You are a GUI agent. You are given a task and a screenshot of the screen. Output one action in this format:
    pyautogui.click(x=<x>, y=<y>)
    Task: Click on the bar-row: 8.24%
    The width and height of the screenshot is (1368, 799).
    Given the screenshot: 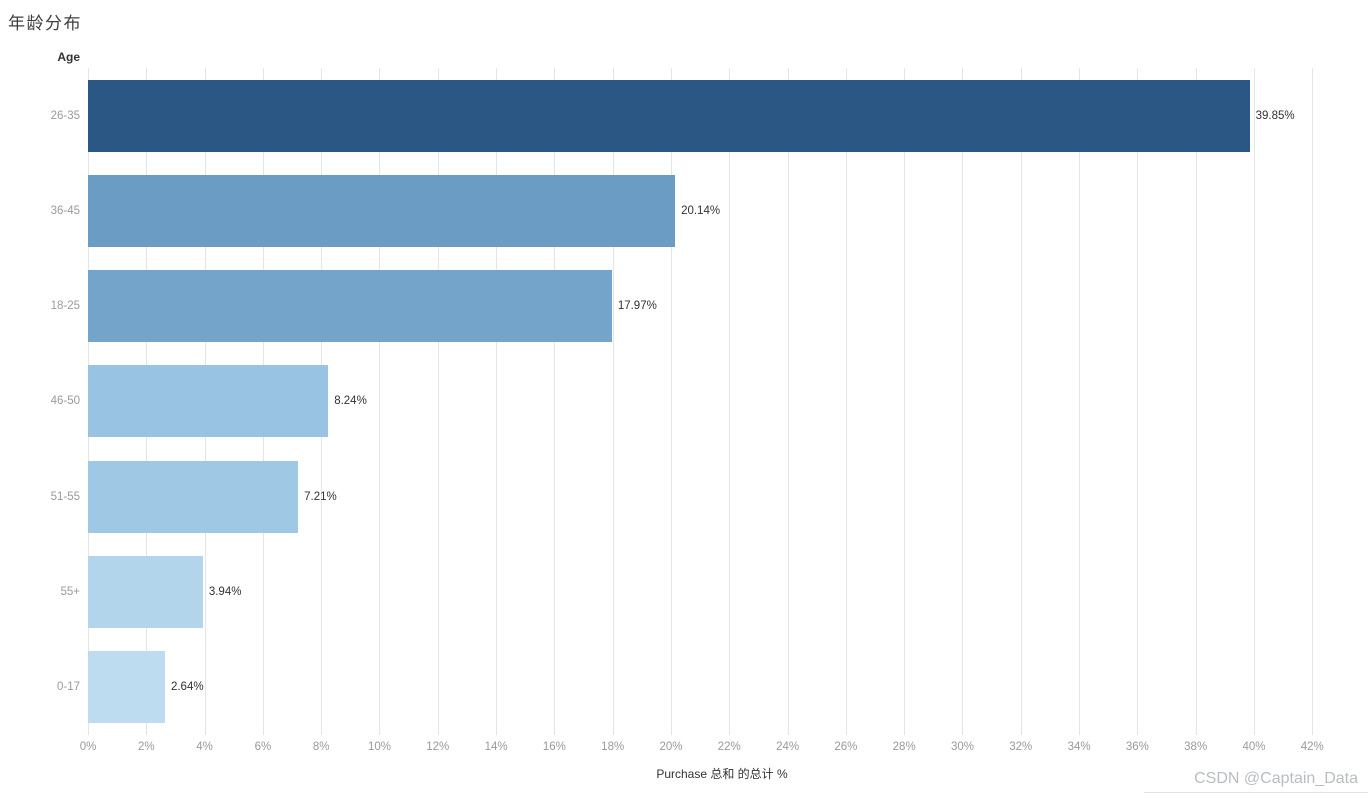 What is the action you would take?
    pyautogui.click(x=722, y=401)
    